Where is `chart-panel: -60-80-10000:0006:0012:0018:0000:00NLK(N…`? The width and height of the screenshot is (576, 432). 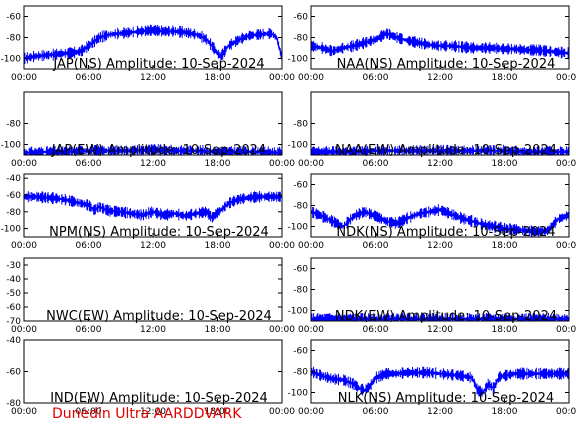 chart-panel: -60-80-10000:0006:0012:0018:0000:00NLK(N… is located at coordinates (432, 378).